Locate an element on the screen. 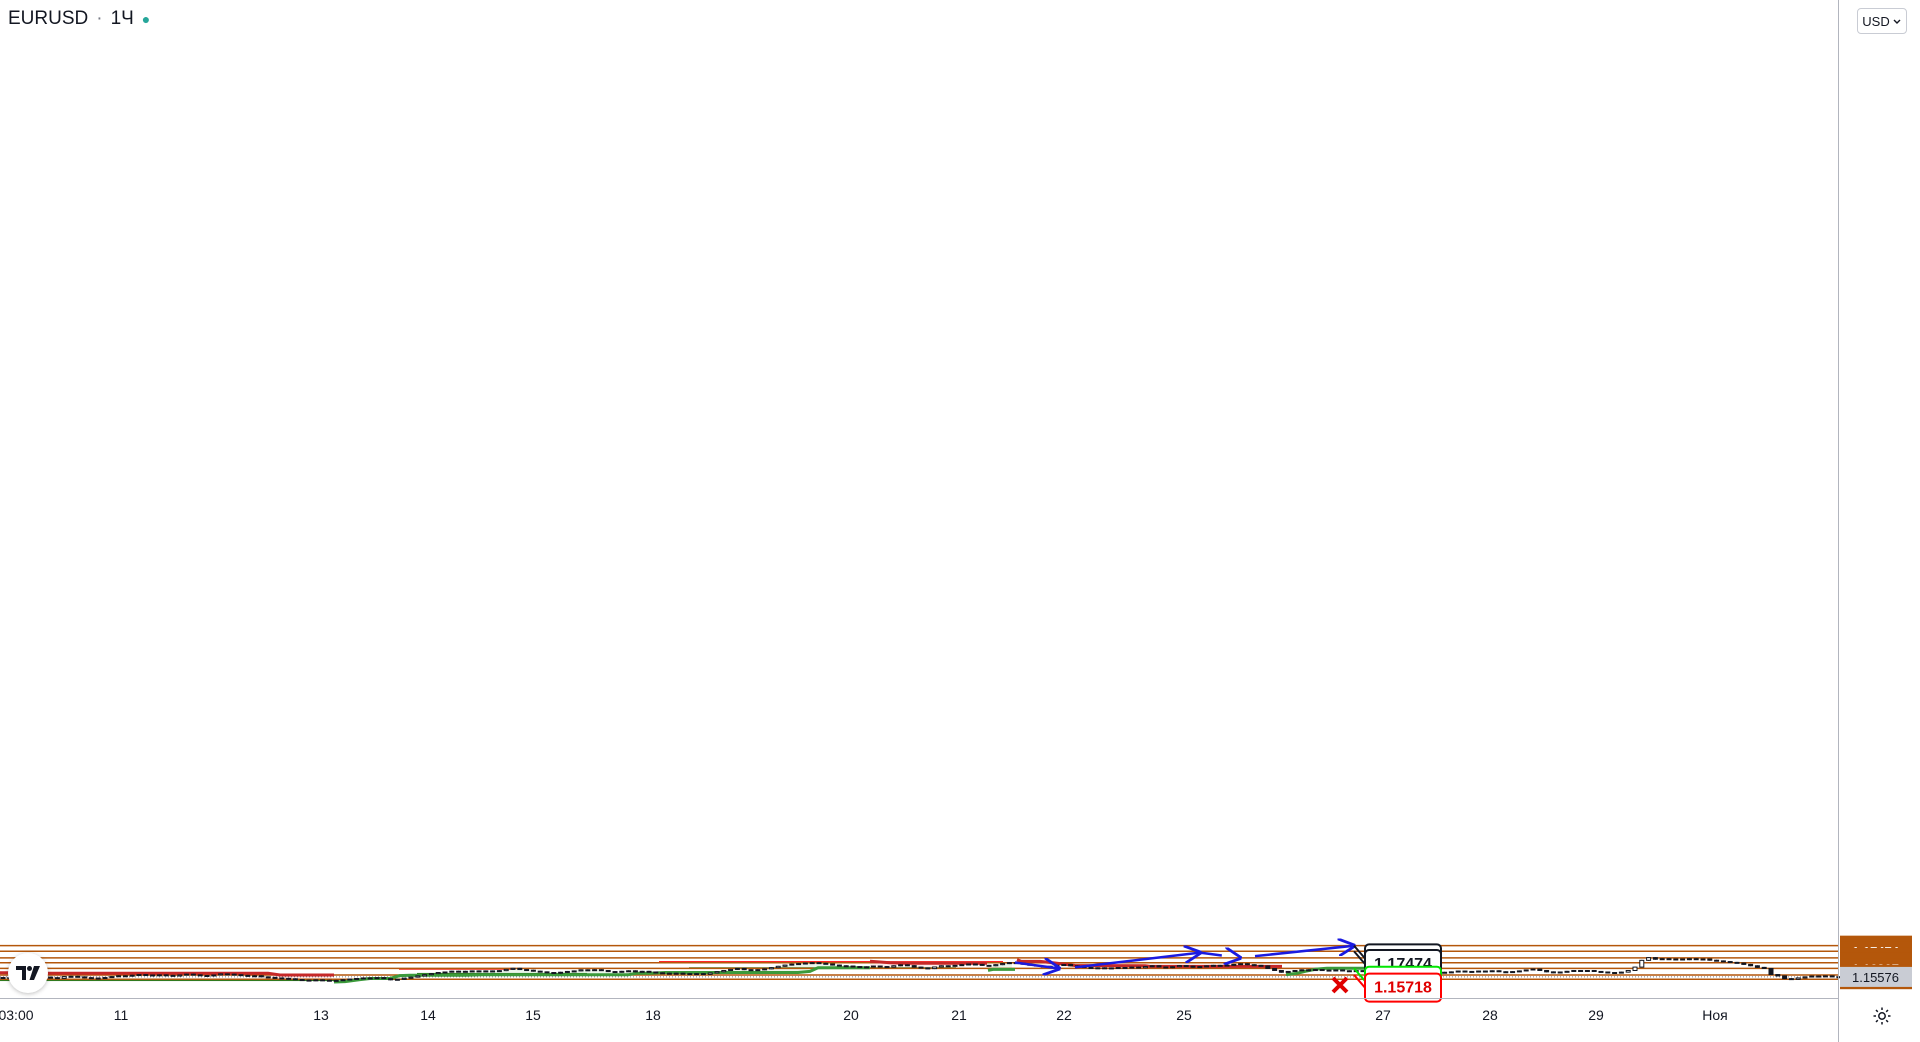 This screenshot has width=1920, height=1042. trend-fill-bull is located at coordinates (1326, 971).